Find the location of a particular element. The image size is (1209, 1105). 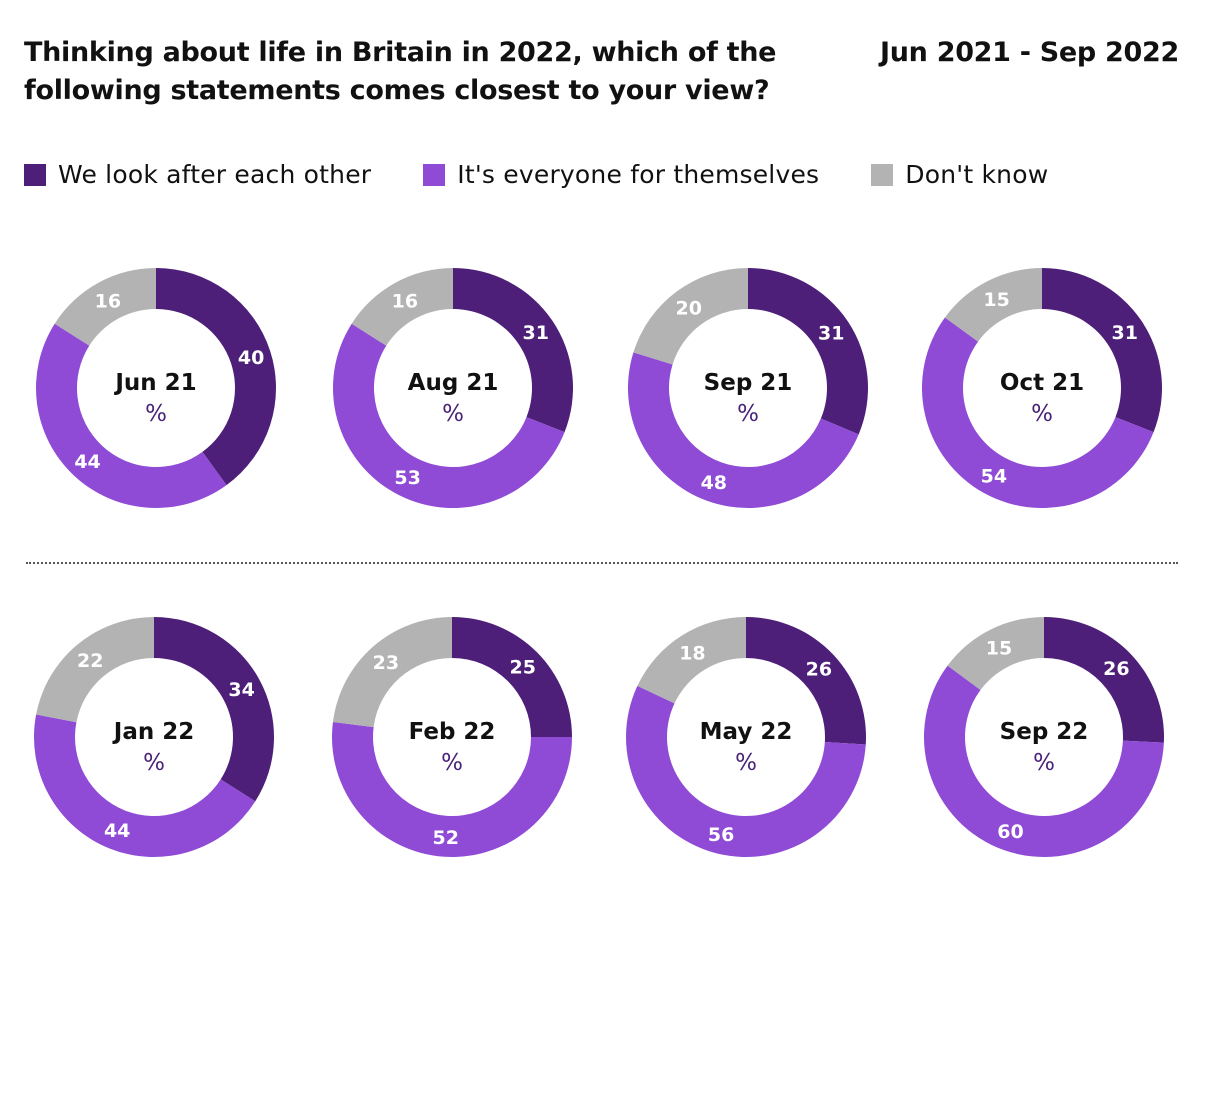

legend-label: We look after each other is located at coordinates (215, 174).